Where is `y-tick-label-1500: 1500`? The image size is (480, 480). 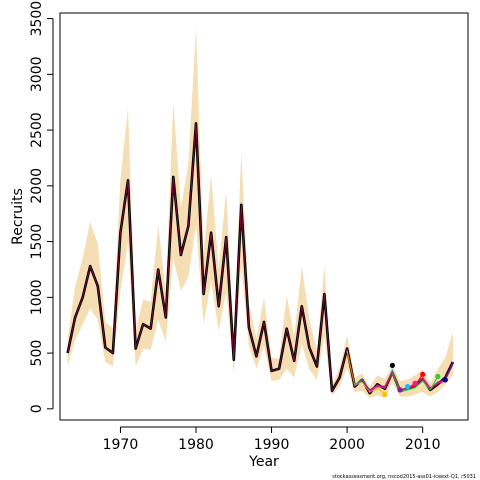 y-tick-label-1500: 1500 is located at coordinates (37, 242).